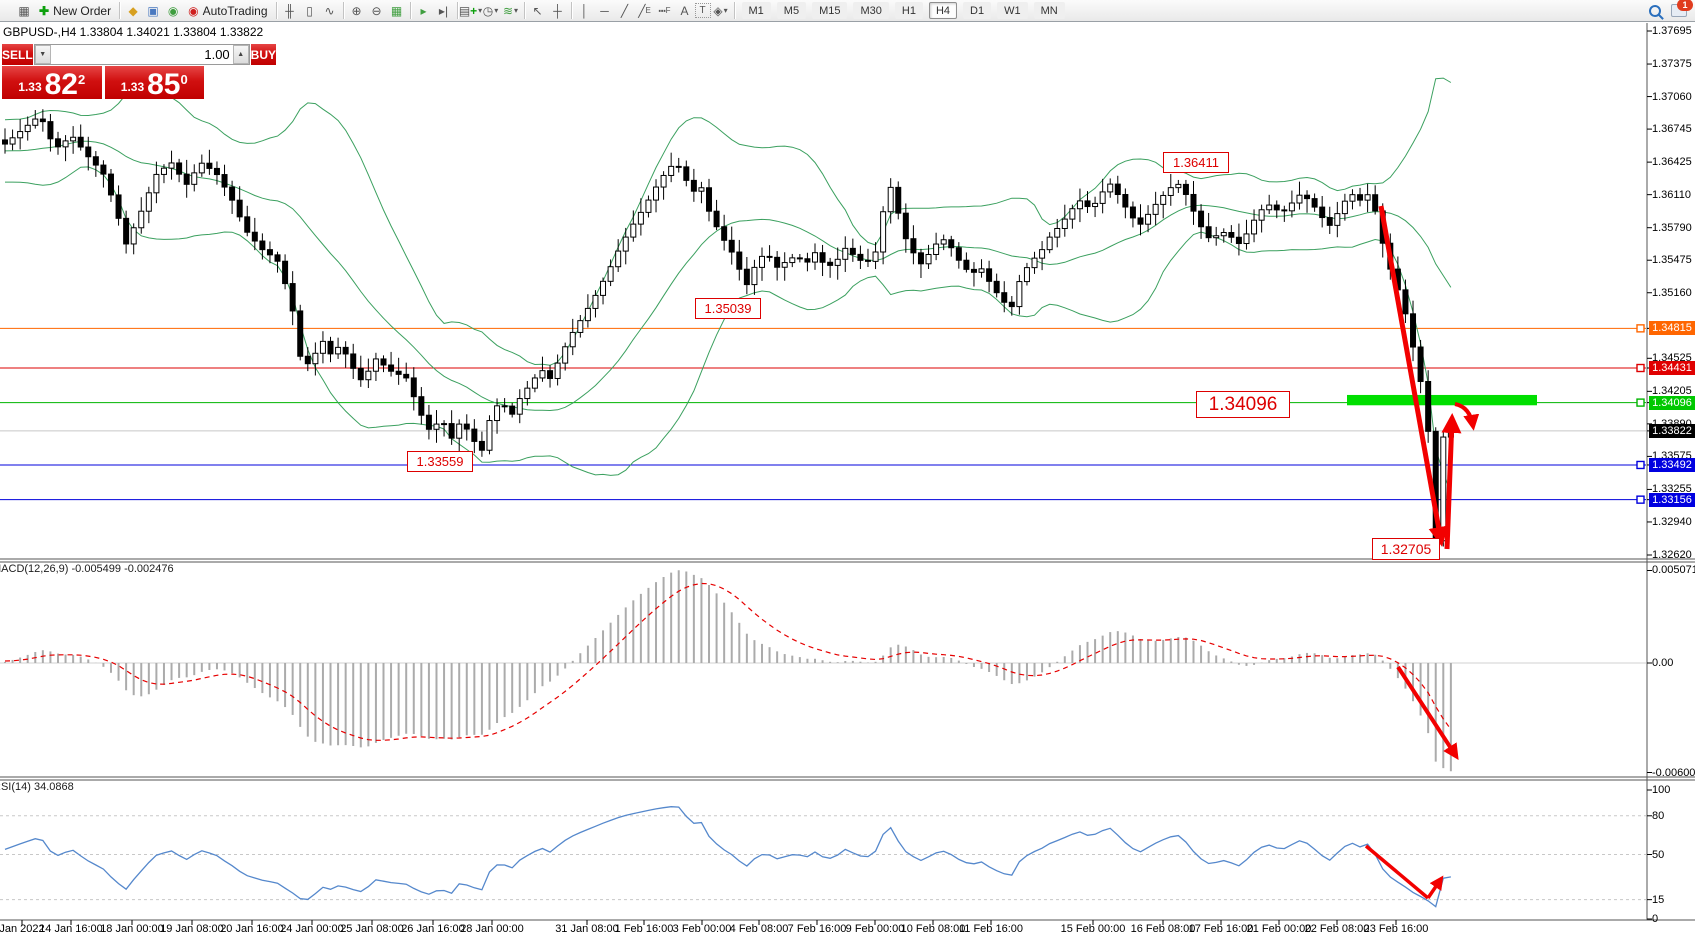  What do you see at coordinates (1672, 129) in the screenshot?
I see `price-tick: 1.36745` at bounding box center [1672, 129].